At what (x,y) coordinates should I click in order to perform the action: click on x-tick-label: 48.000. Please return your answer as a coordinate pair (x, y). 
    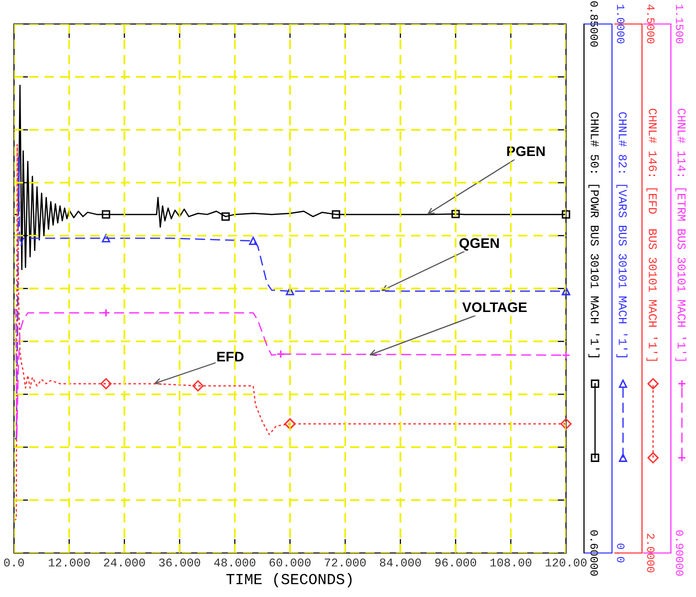
    Looking at the image, I should click on (235, 562).